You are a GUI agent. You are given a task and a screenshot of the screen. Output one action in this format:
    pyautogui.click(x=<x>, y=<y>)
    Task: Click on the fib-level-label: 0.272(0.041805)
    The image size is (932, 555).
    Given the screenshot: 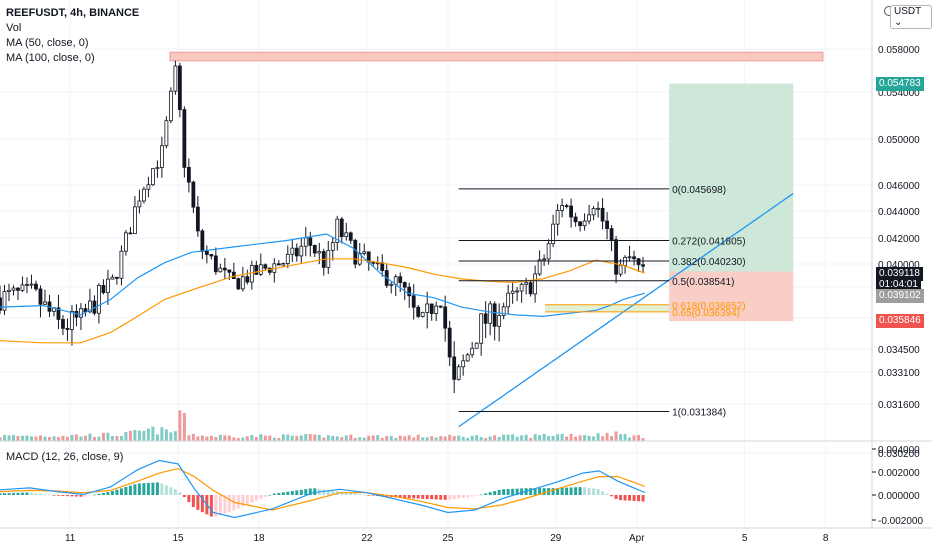 What is the action you would take?
    pyautogui.click(x=708, y=242)
    